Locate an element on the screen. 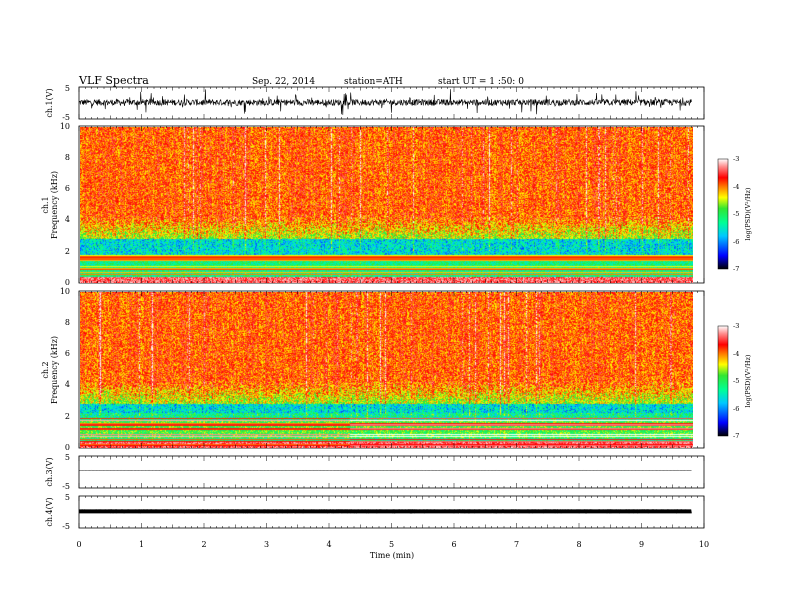  ch2-freq-tick-4: 4 is located at coordinates (67, 384).